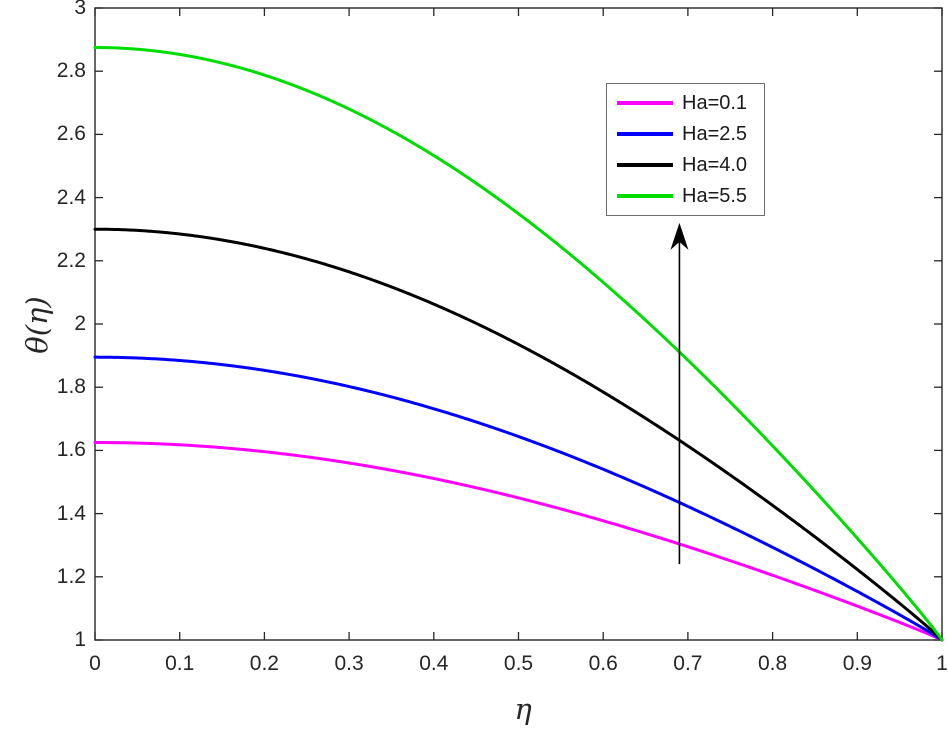 Image resolution: width=948 pixels, height=734 pixels. I want to click on x-tick-label: 0.3, so click(349, 663).